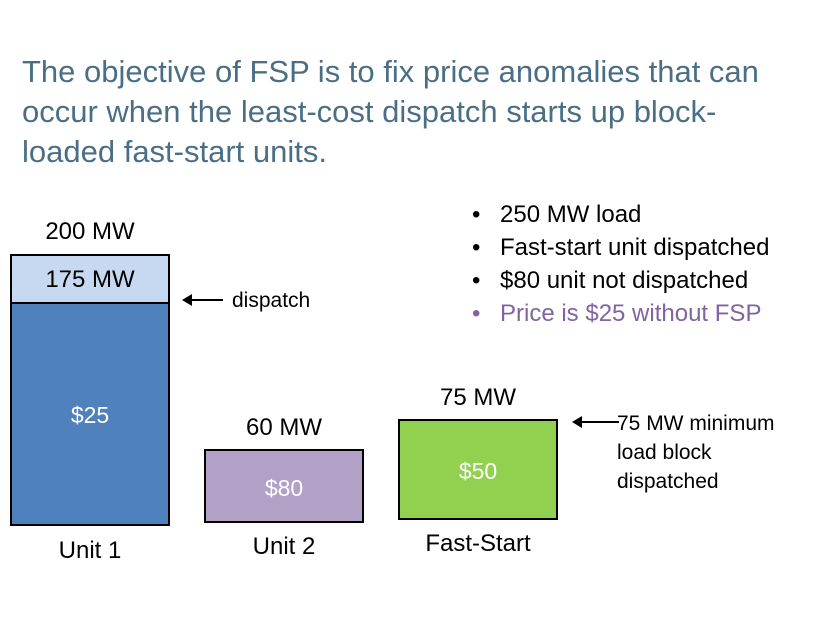  Describe the element at coordinates (283, 427) in the screenshot. I see `unit-2-capacity-label: 60 MW` at that location.